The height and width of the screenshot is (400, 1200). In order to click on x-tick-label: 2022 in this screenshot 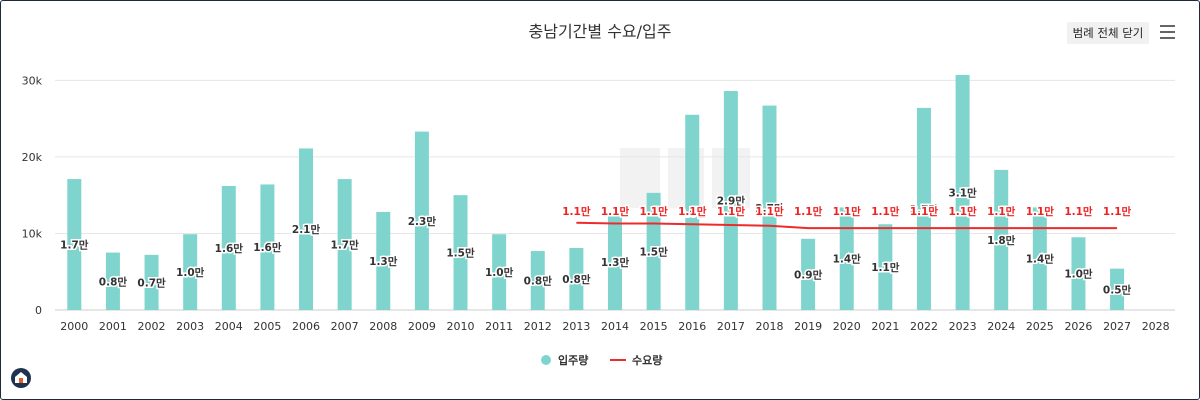, I will do `click(924, 326)`.